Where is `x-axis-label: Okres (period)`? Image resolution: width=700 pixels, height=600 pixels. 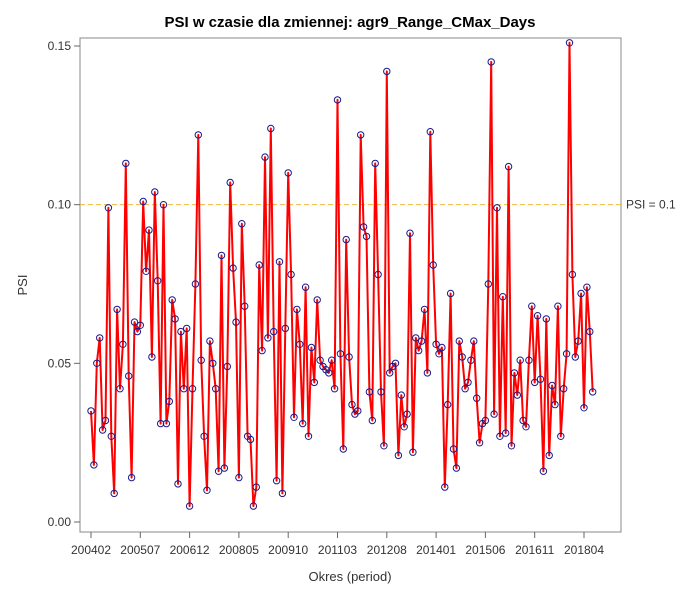
x-axis-label: Okres (period) is located at coordinates (349, 576).